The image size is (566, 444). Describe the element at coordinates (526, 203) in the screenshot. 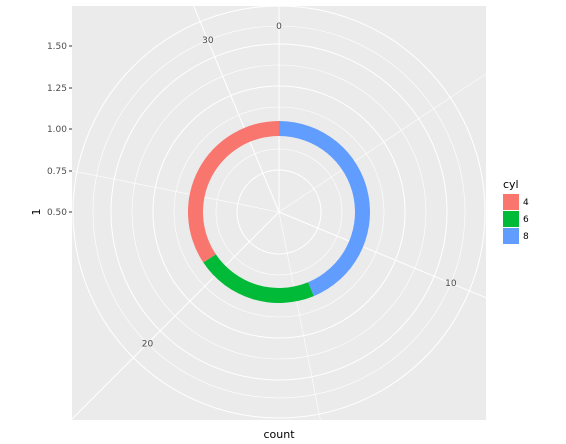

I see `legend-label: 4` at that location.